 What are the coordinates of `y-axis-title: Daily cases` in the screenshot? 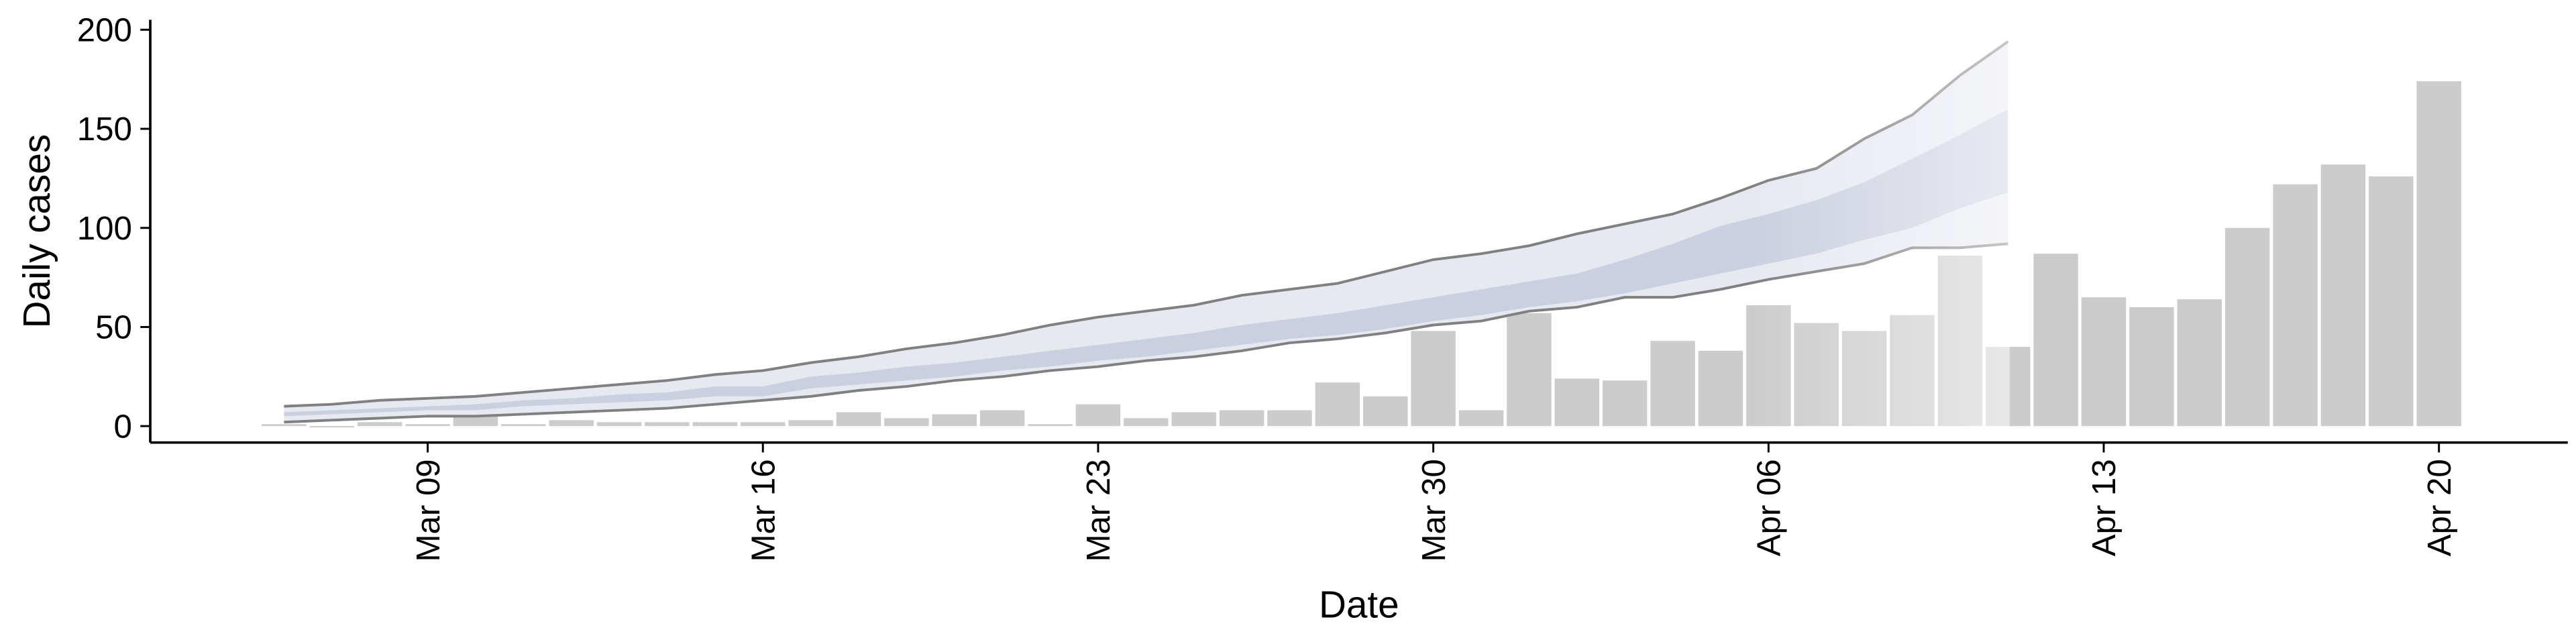 It's located at (36, 231).